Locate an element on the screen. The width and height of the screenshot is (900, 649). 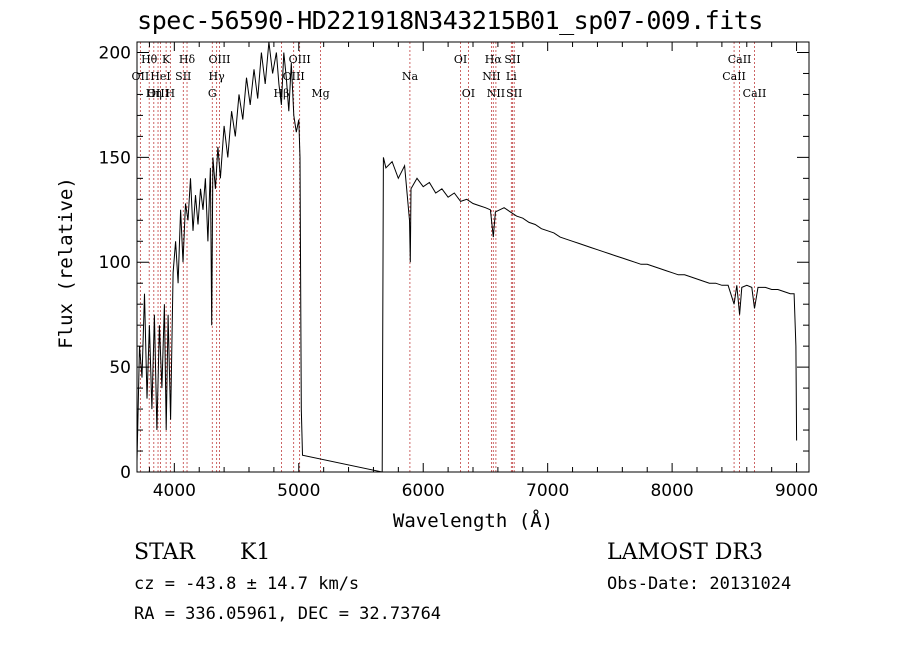
x-axis-label: Wavelength (Å) is located at coordinates (473, 521).